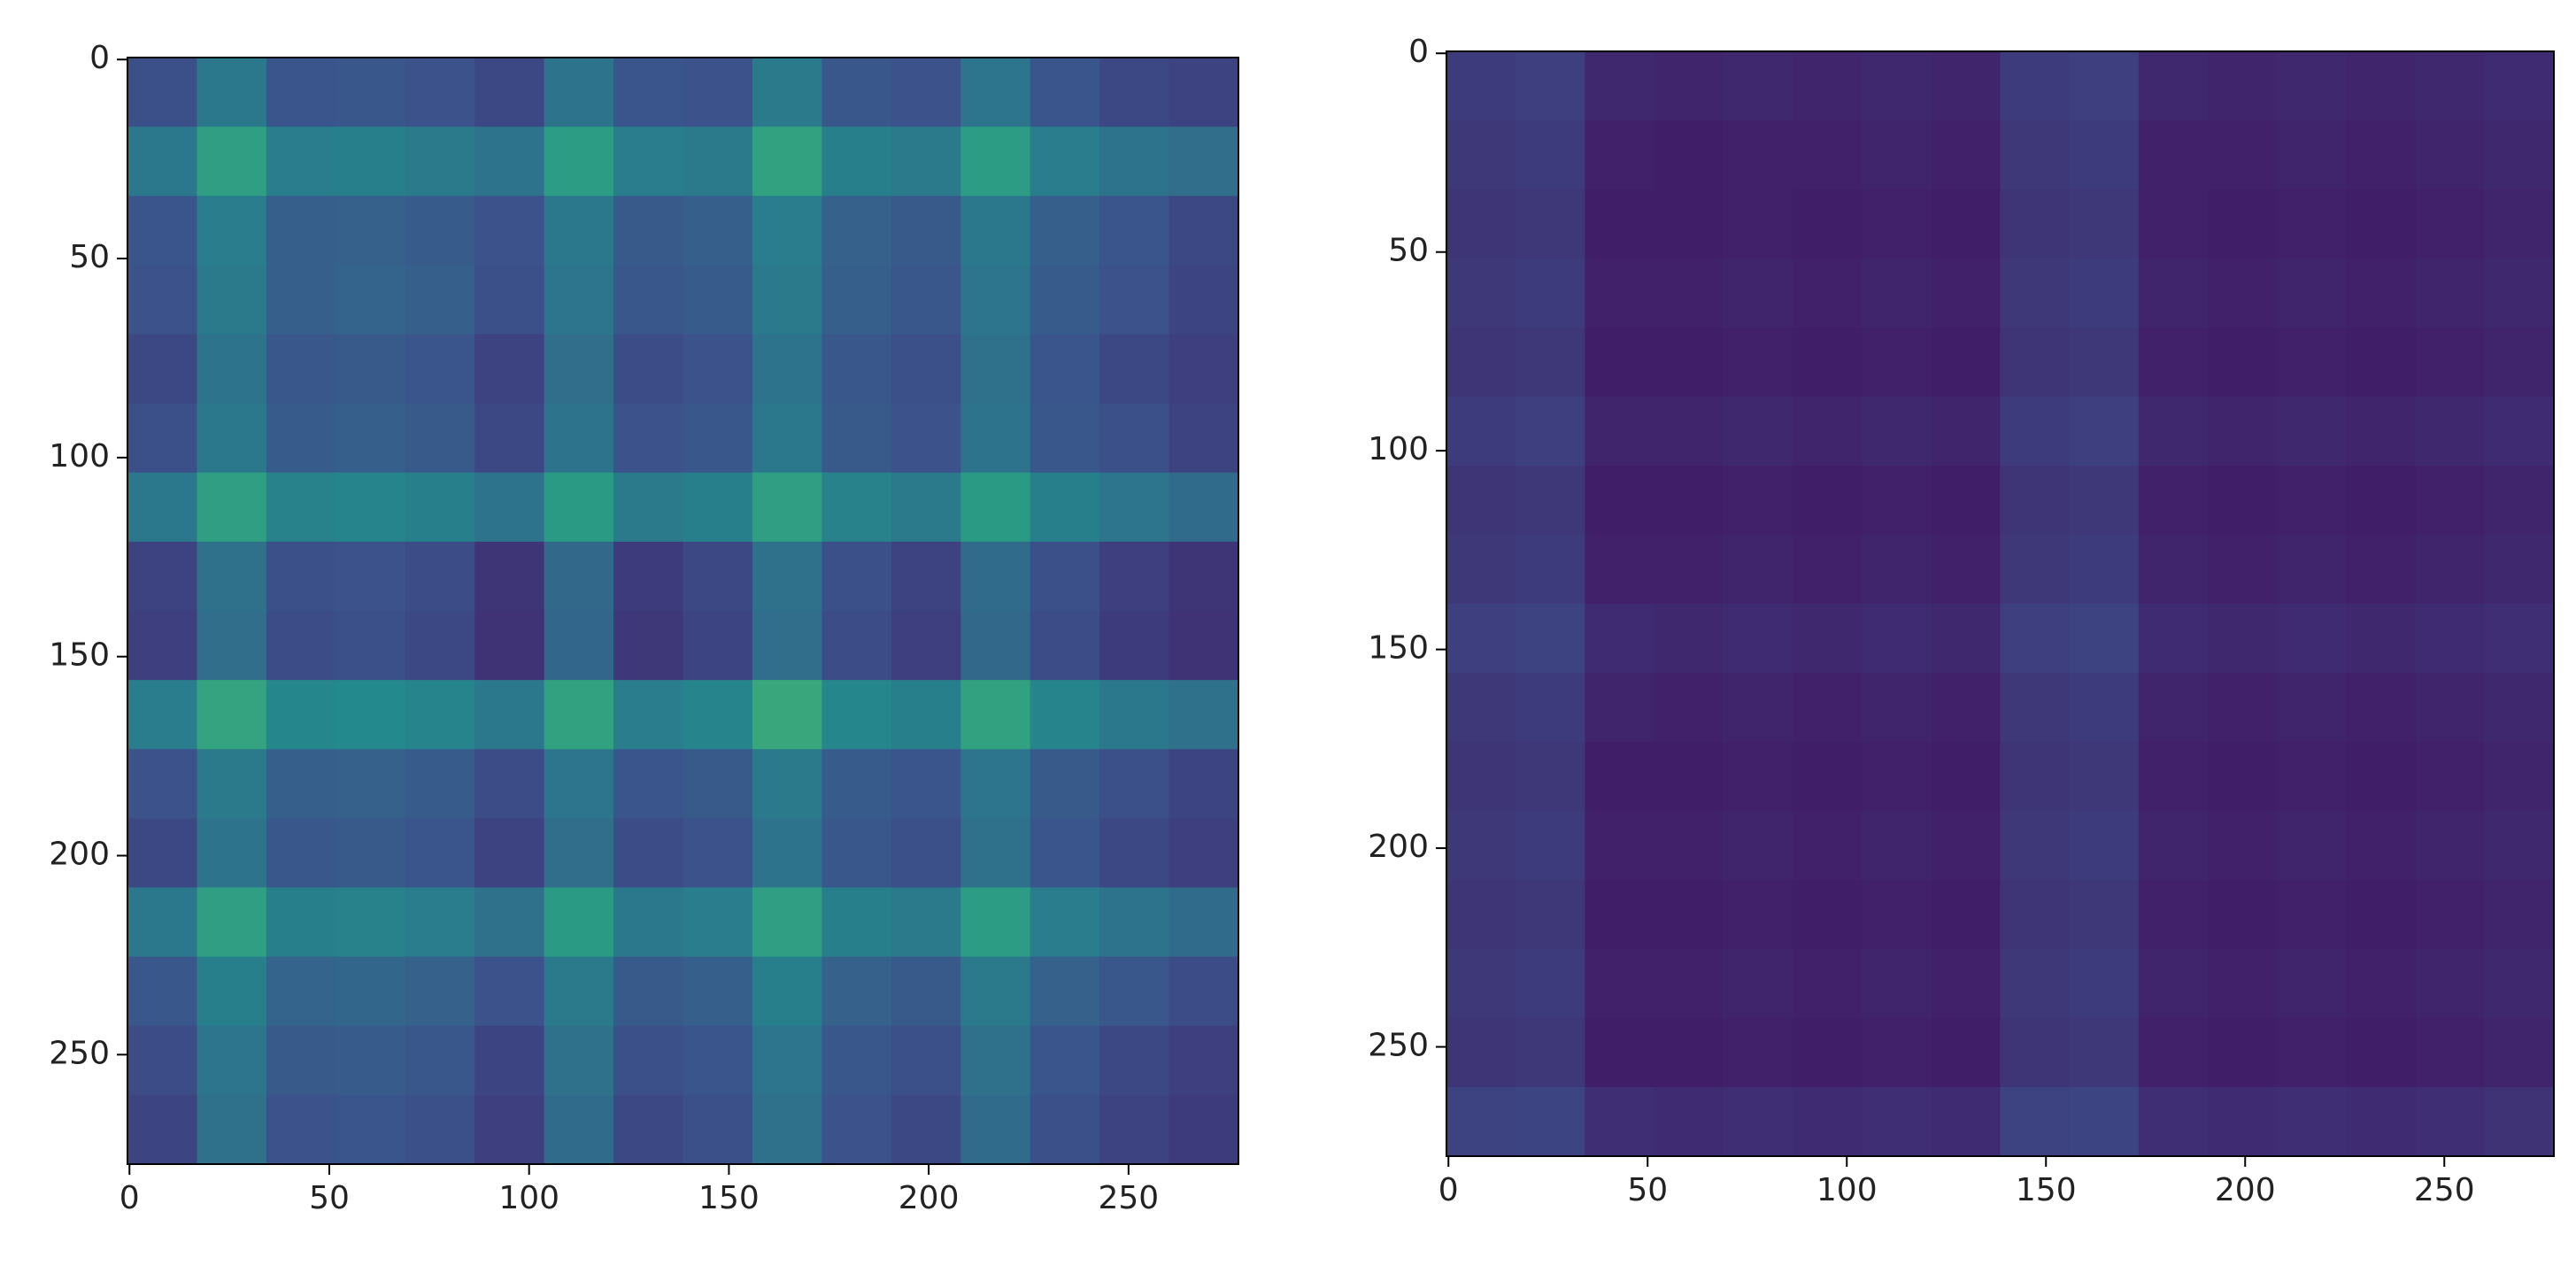 The image size is (2576, 1273). I want to click on x-tick-label: 200, so click(929, 1198).